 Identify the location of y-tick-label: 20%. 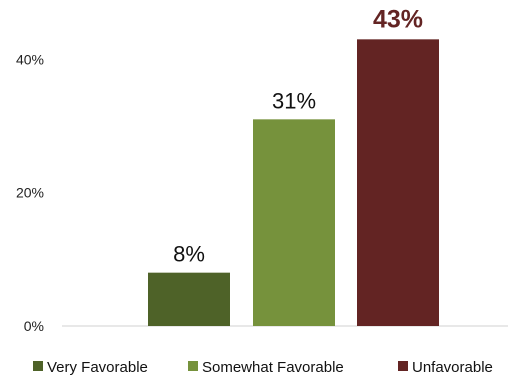
(30, 193).